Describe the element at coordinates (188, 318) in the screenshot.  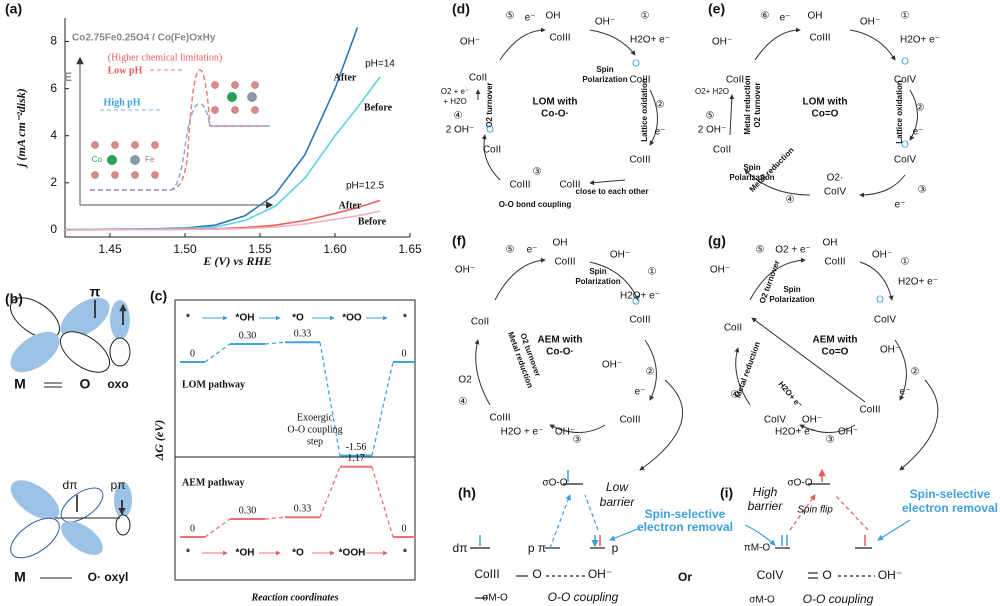
I see `step-label: *` at that location.